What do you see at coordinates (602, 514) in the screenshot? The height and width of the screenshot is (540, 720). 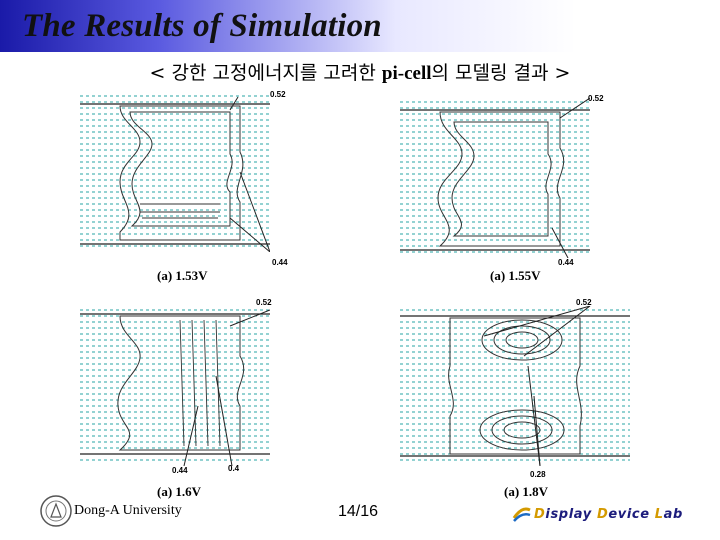 I see `lab-letter-d2: D` at bounding box center [602, 514].